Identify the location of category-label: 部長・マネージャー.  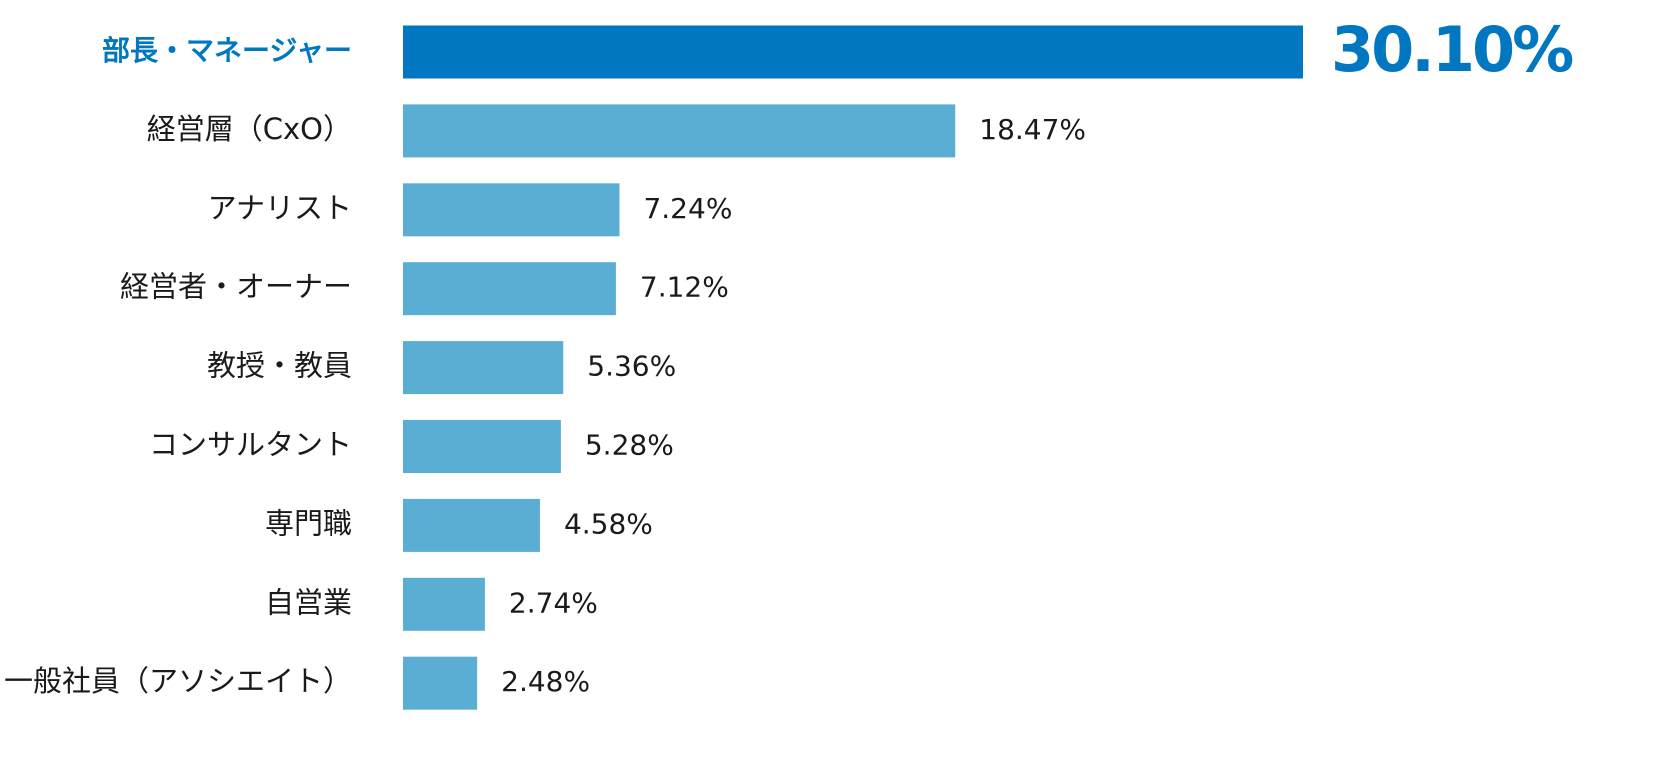
(227, 50).